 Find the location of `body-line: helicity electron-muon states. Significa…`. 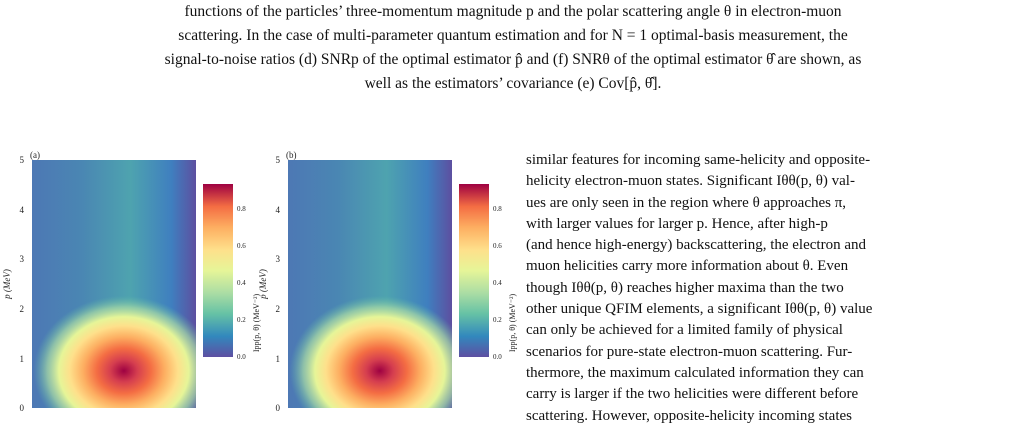

body-line: helicity electron-muon states. Significa… is located at coordinates (690, 181).